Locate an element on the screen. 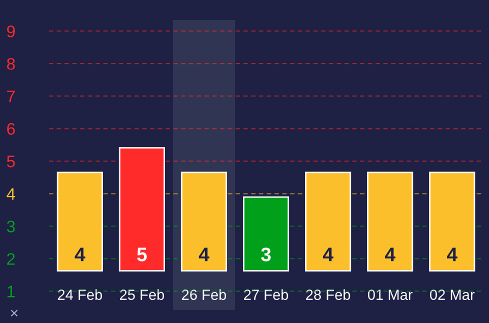 This screenshot has height=323, width=489. y-tick-label: 3 is located at coordinates (10, 226).